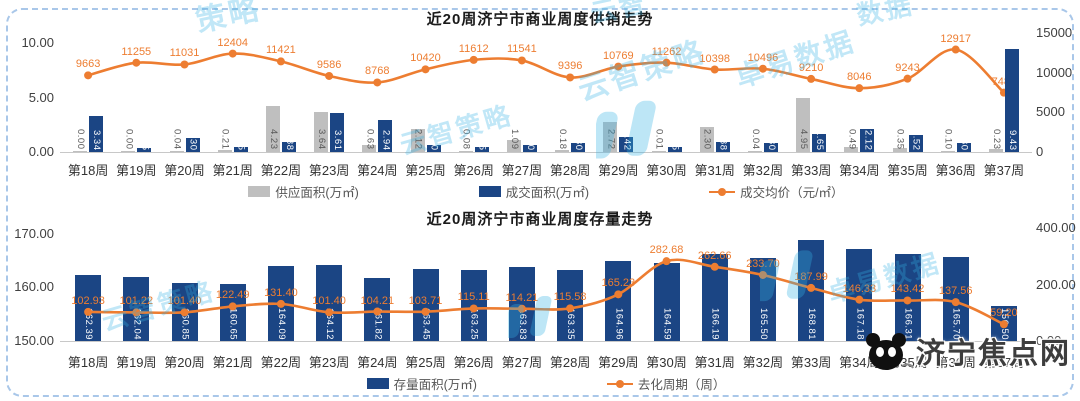 The image size is (1080, 401). I want to click on line-value-label: 9586, so click(329, 64).